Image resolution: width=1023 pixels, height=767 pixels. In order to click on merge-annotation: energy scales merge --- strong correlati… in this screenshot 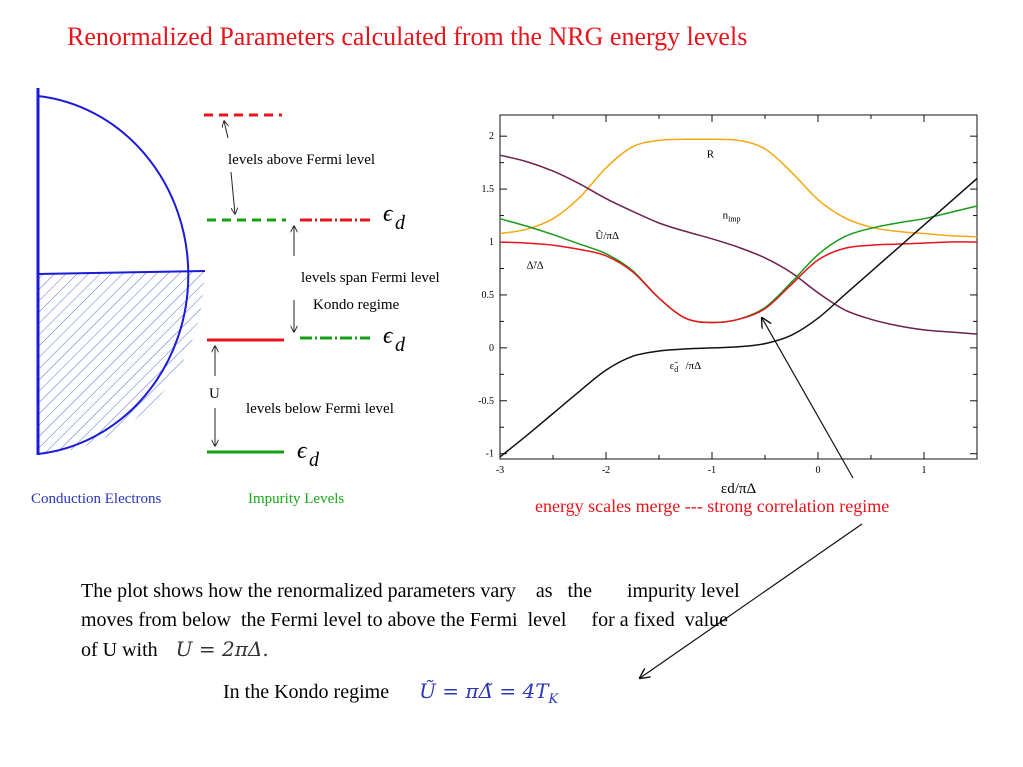, I will do `click(712, 506)`.